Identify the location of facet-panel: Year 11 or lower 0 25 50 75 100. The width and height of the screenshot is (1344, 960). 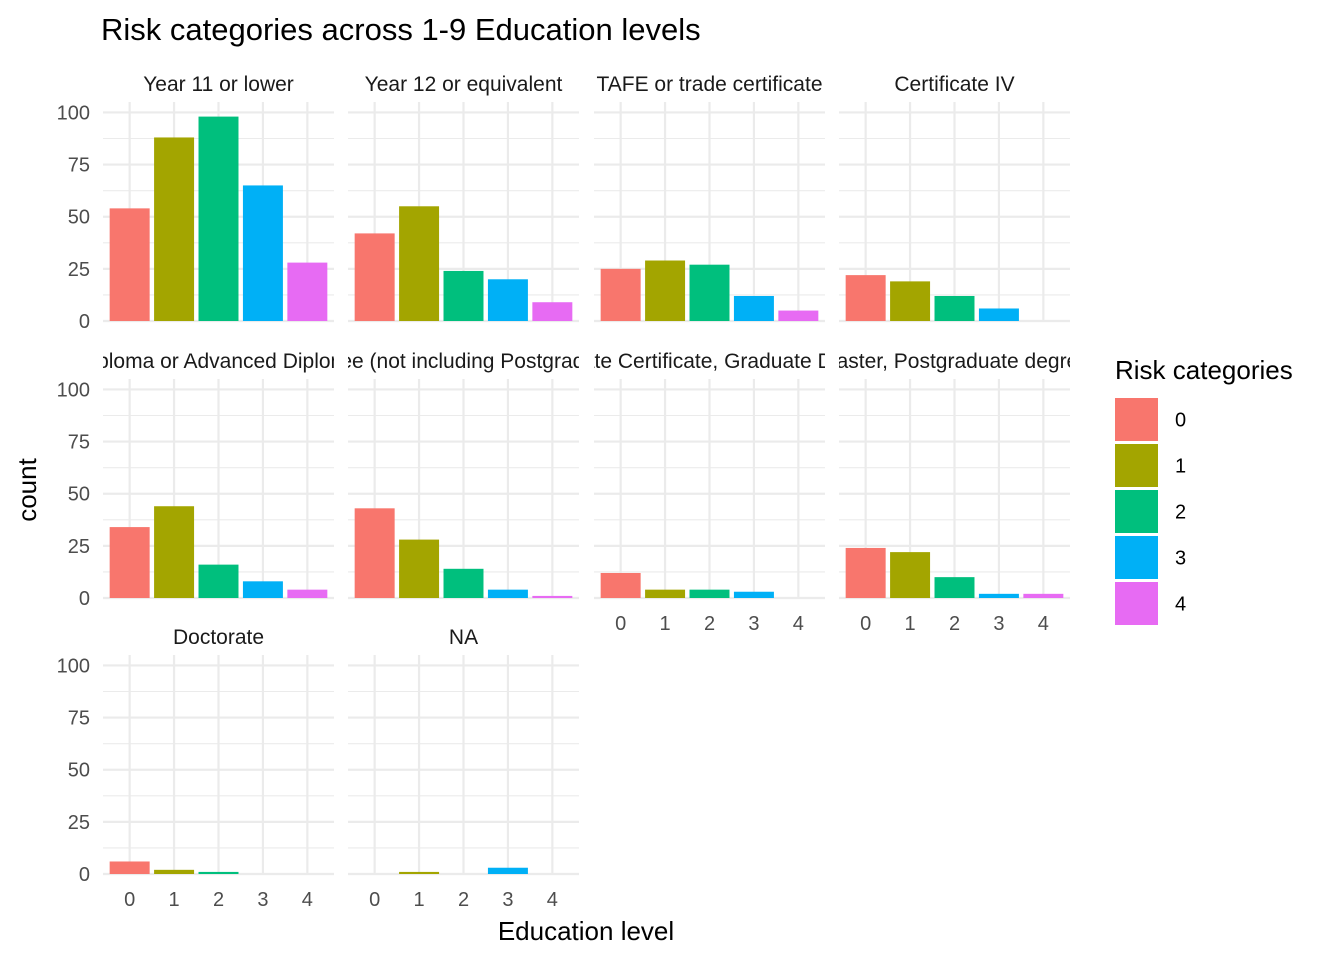
(195, 203).